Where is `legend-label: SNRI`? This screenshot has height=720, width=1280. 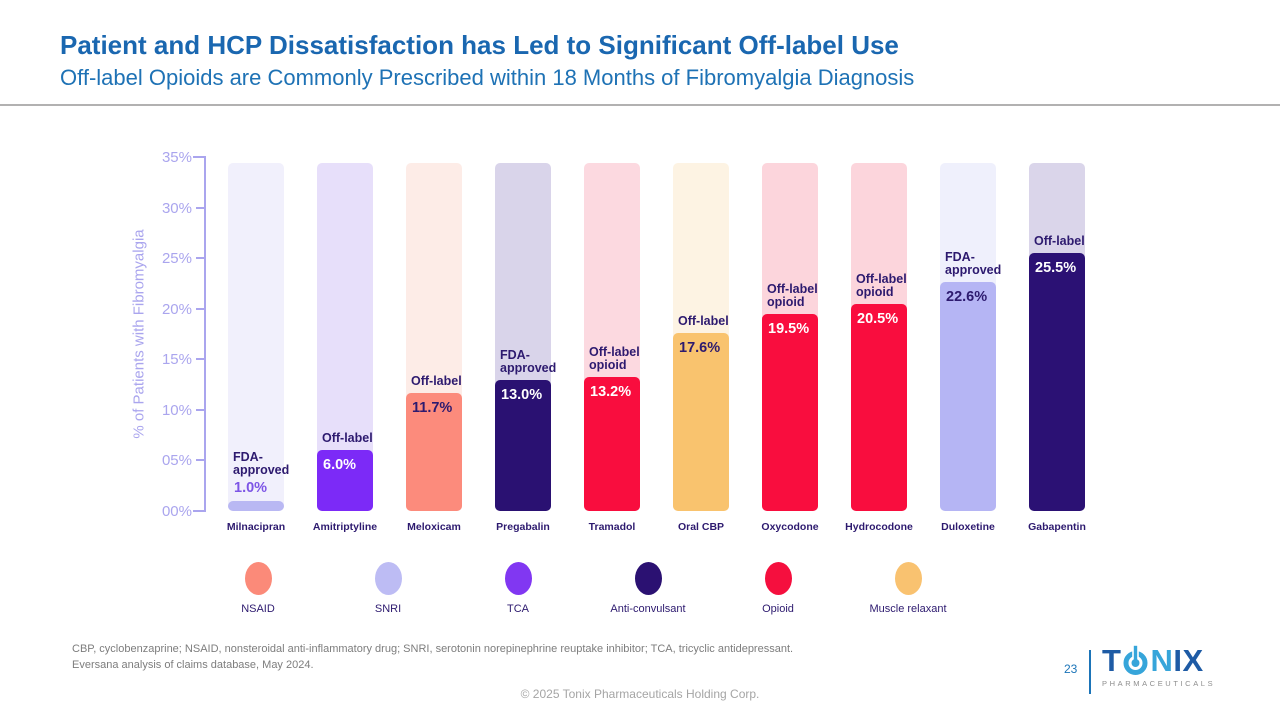
legend-label: SNRI is located at coordinates (388, 609).